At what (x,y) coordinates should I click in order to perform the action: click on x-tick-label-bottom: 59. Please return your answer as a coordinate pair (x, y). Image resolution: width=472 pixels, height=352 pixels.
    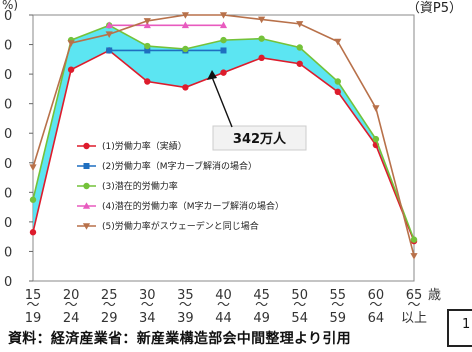
    Looking at the image, I should click on (338, 318).